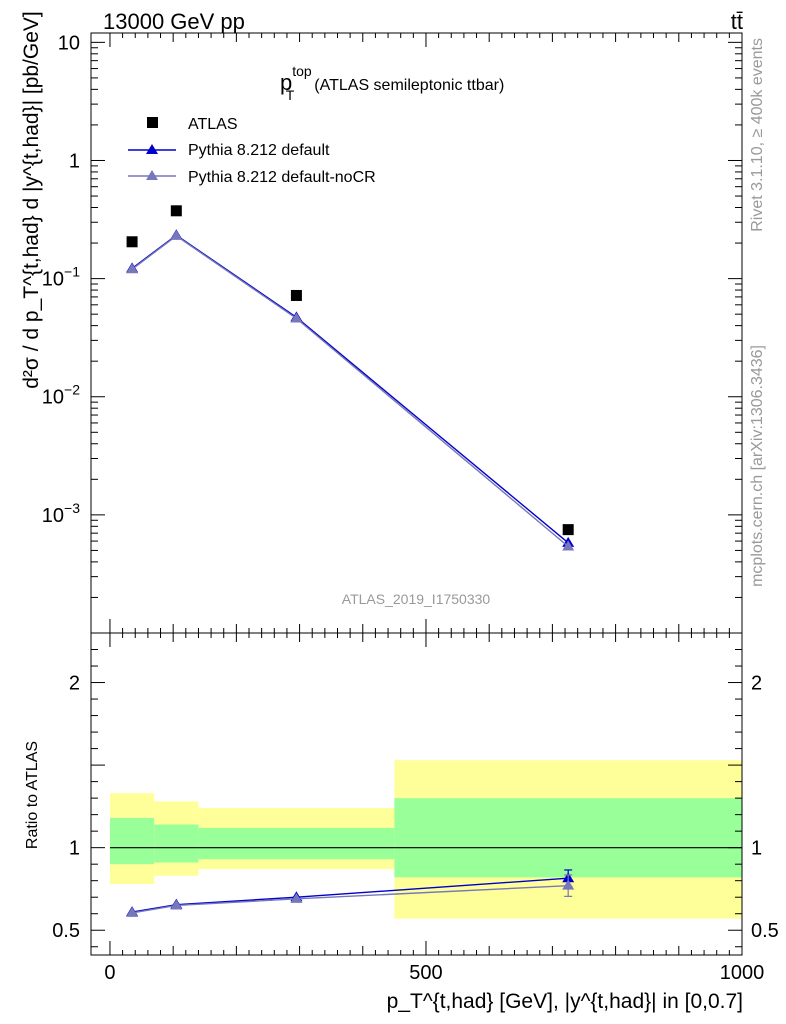  I want to click on main-y-tick-label: 10⁻³, so click(61, 513).